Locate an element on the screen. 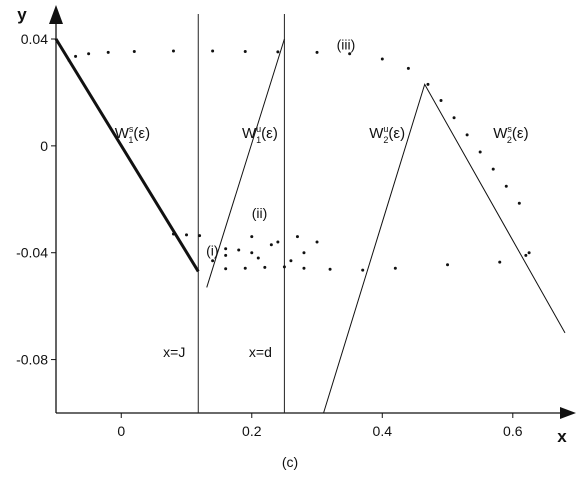  reference-vline-label: x=d is located at coordinates (260, 352).